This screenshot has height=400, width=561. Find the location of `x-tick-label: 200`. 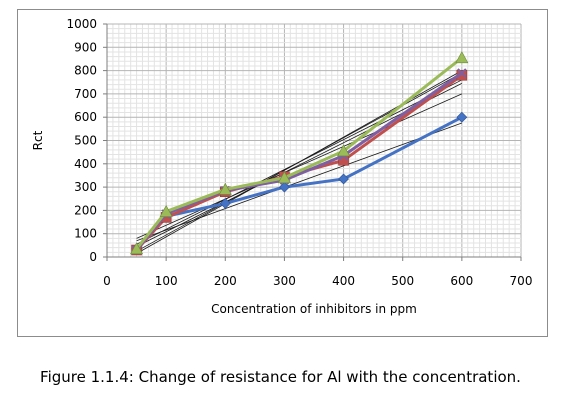

x-tick-label: 200 is located at coordinates (225, 281).